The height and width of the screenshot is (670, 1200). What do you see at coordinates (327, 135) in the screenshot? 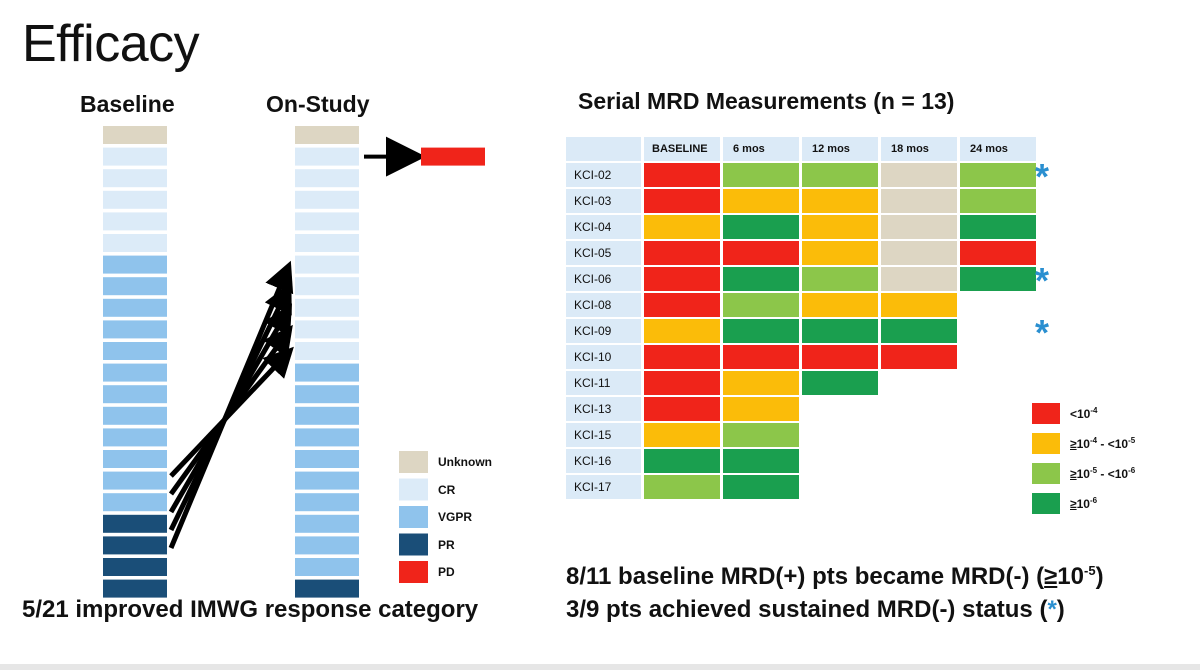
I see `onstudy-segment-unknown` at bounding box center [327, 135].